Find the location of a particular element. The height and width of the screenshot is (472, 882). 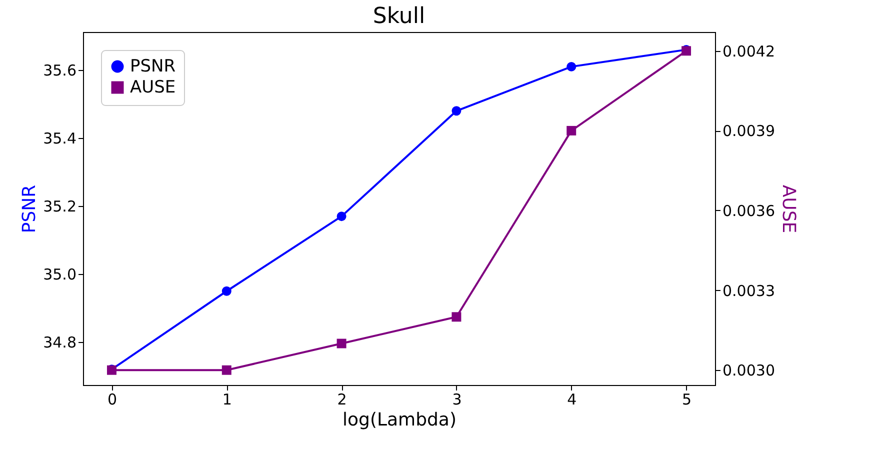

x-tick-label: 2 is located at coordinates (342, 399).